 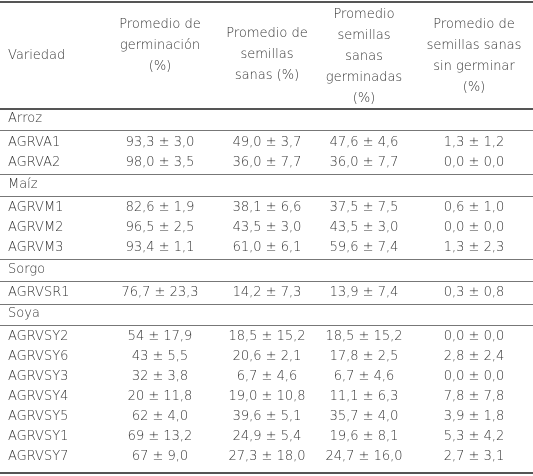 What do you see at coordinates (37, 55) in the screenshot?
I see `header-variedad: Variedad` at bounding box center [37, 55].